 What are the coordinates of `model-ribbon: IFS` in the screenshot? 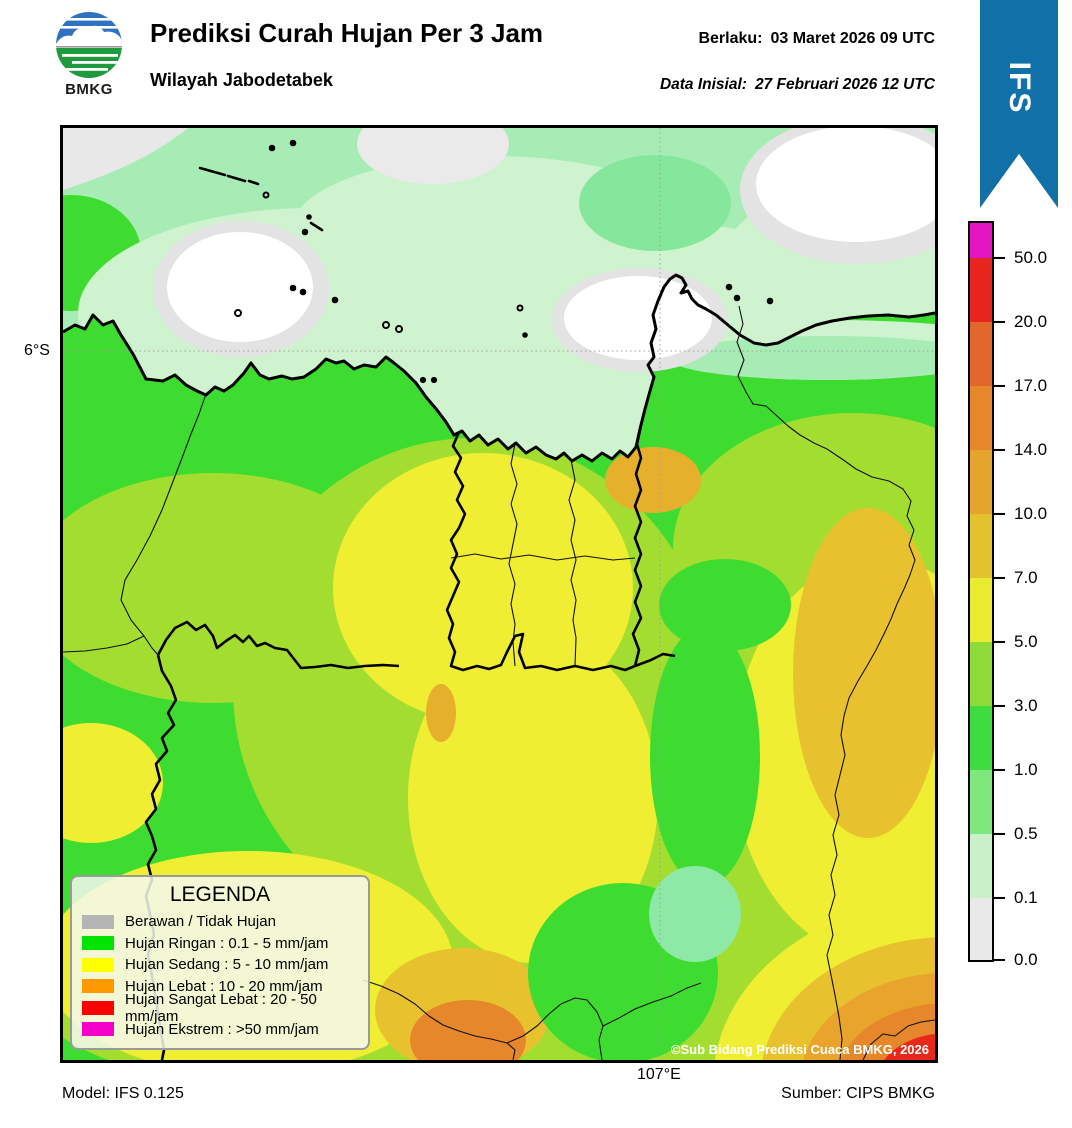 It's located at (1019, 104).